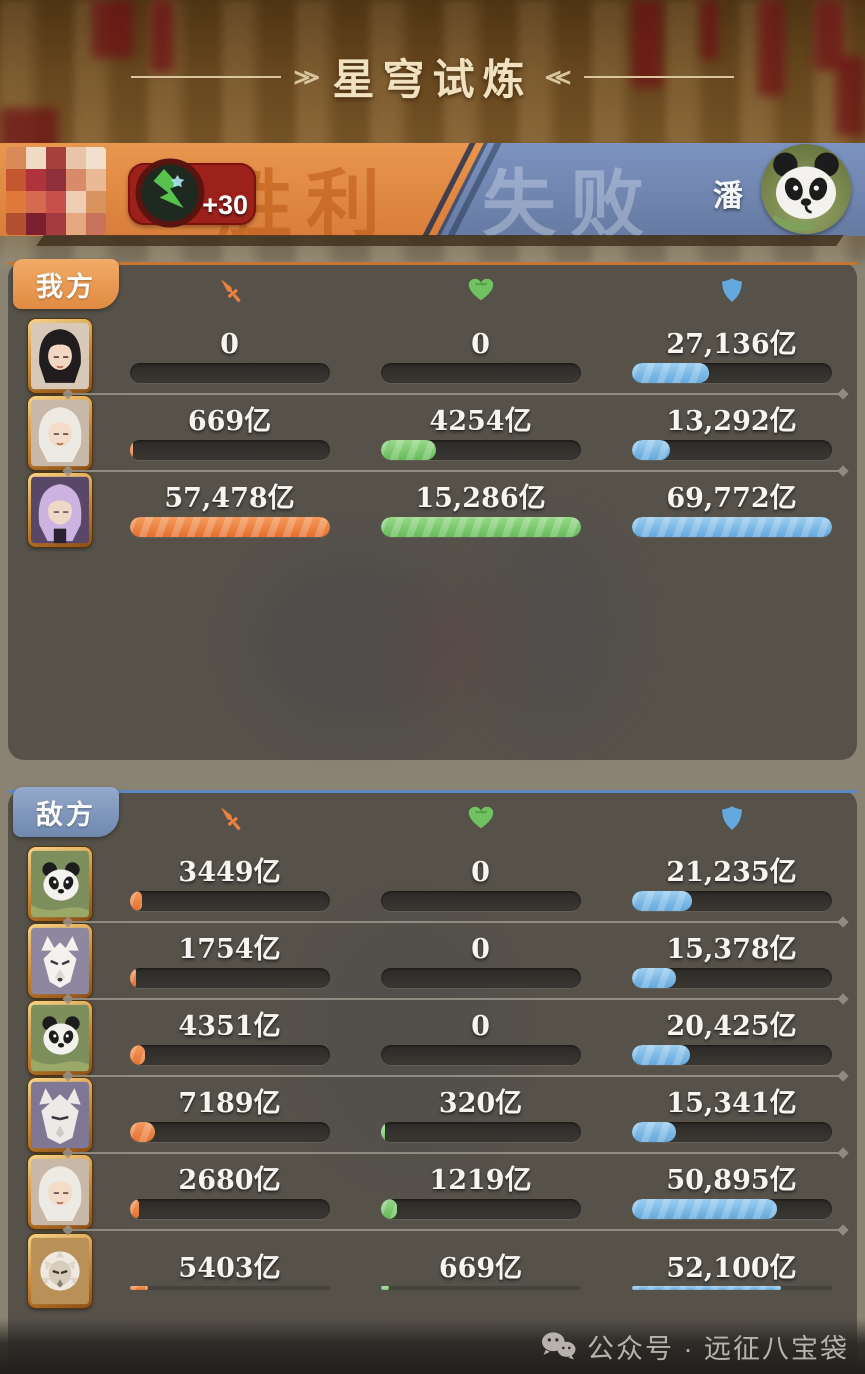 This screenshot has width=865, height=1374. I want to click on stat-value: 13,292亿, so click(731, 422).